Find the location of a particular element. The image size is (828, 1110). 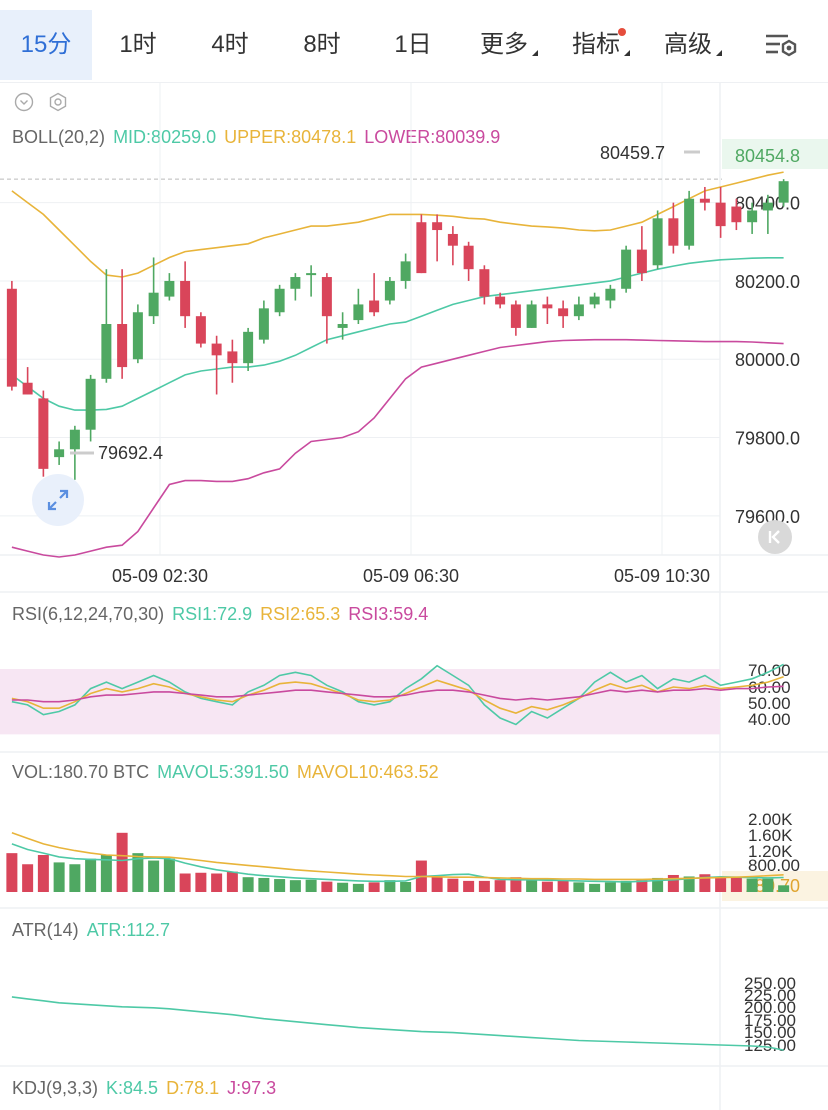

notification-dot-icon is located at coordinates (622, 32).